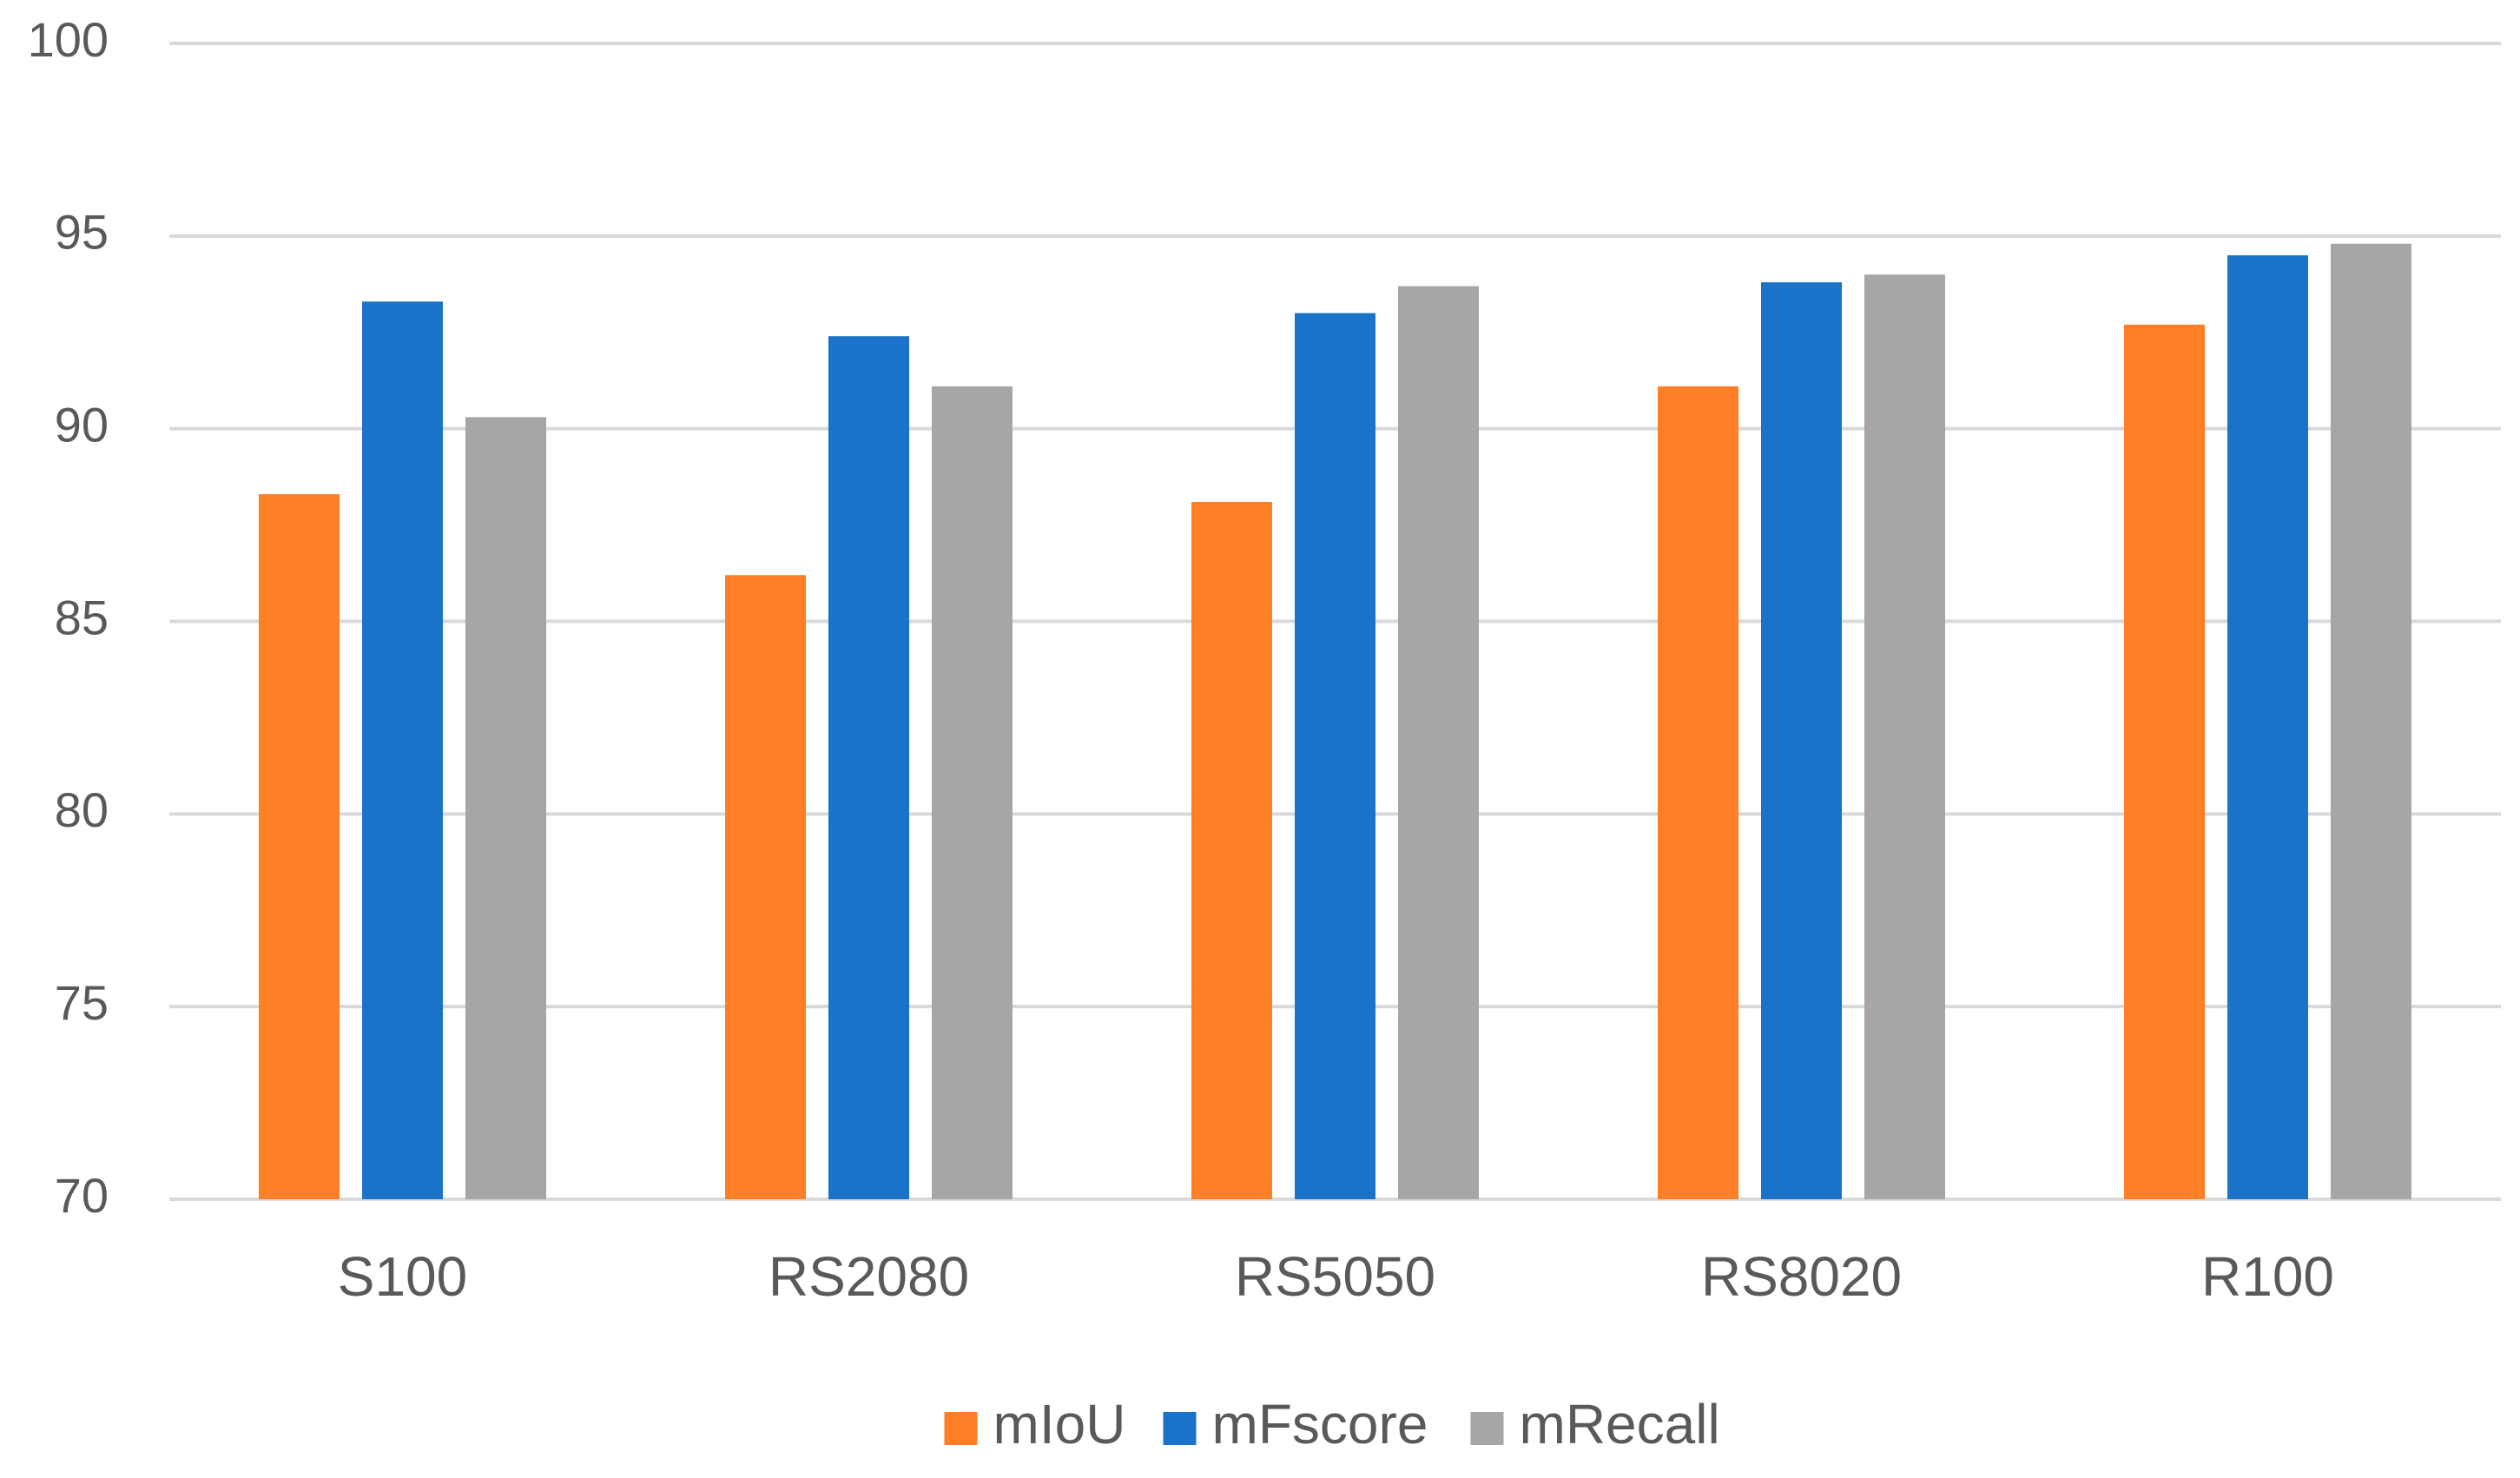 The width and height of the screenshot is (2520, 1478). Describe the element at coordinates (1335, 756) in the screenshot. I see `bar-mFscore-RS5050` at that location.